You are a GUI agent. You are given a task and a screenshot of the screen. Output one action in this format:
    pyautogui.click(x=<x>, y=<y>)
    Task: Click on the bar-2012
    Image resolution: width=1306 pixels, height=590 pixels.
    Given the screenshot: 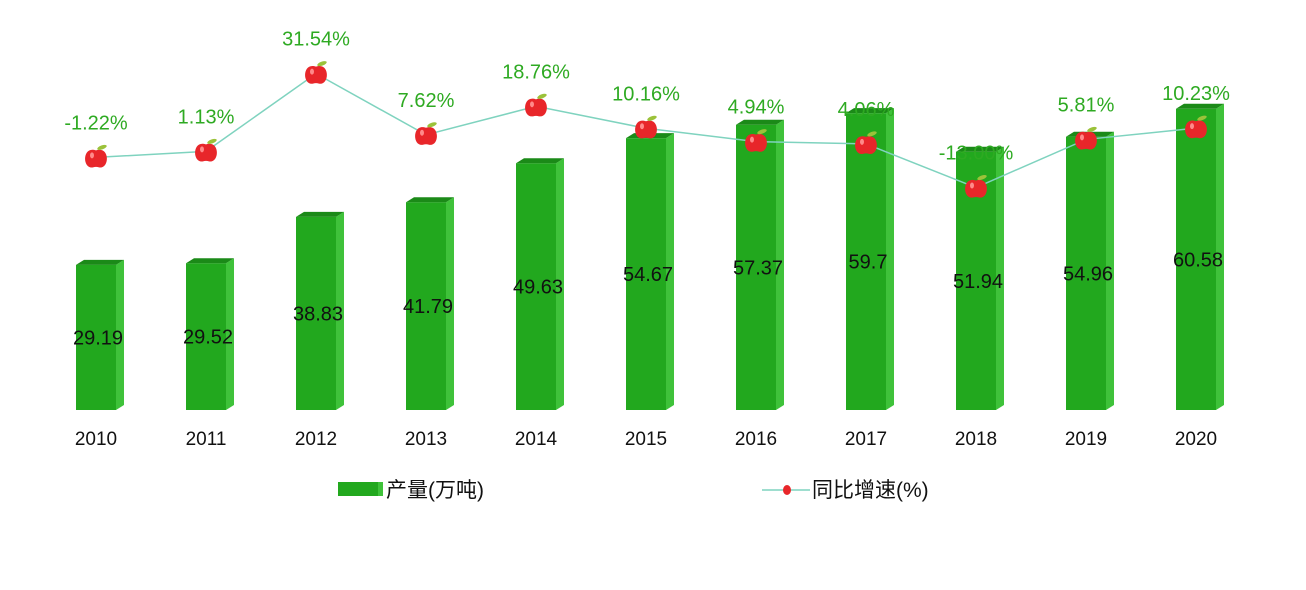 What is the action you would take?
    pyautogui.click(x=320, y=310)
    